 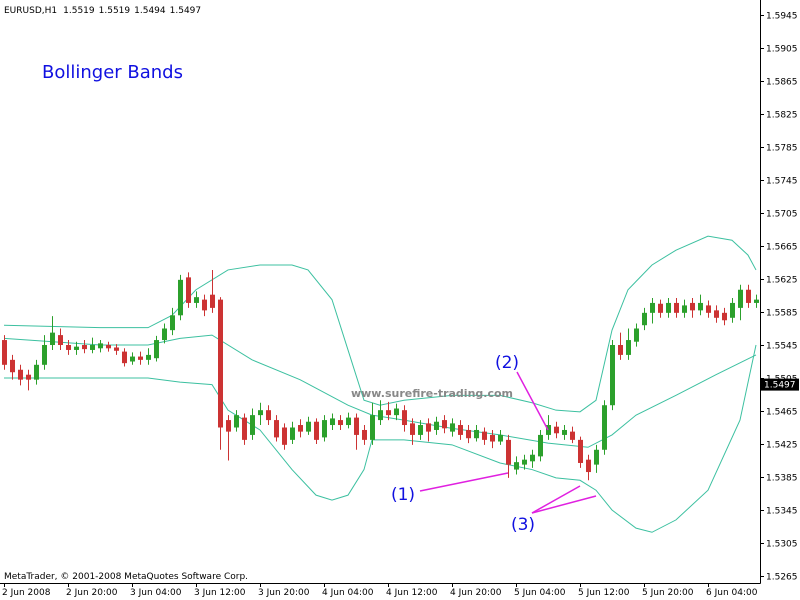 I want to click on y-tick-label: 1.5705, so click(x=782, y=215).